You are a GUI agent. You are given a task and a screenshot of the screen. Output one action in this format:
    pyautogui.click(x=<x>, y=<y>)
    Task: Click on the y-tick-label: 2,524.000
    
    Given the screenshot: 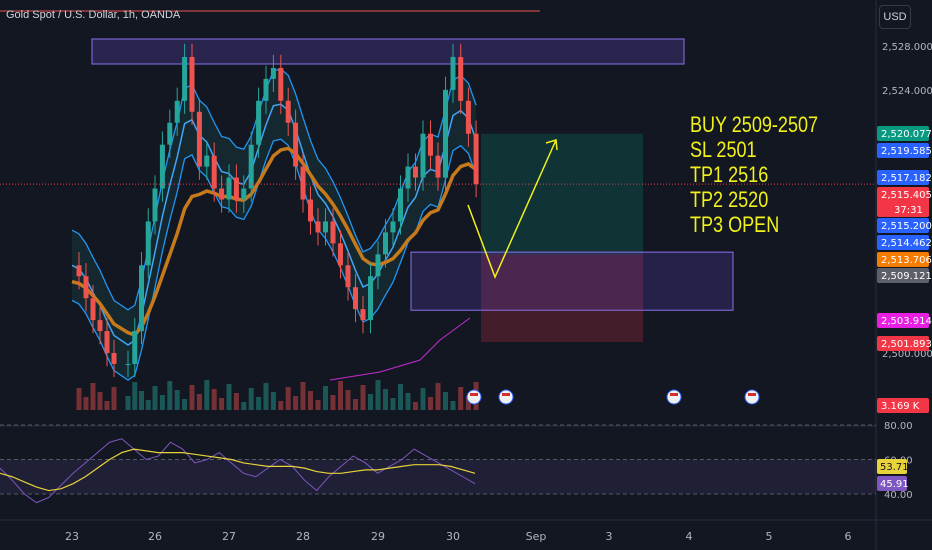 What is the action you would take?
    pyautogui.click(x=907, y=91)
    